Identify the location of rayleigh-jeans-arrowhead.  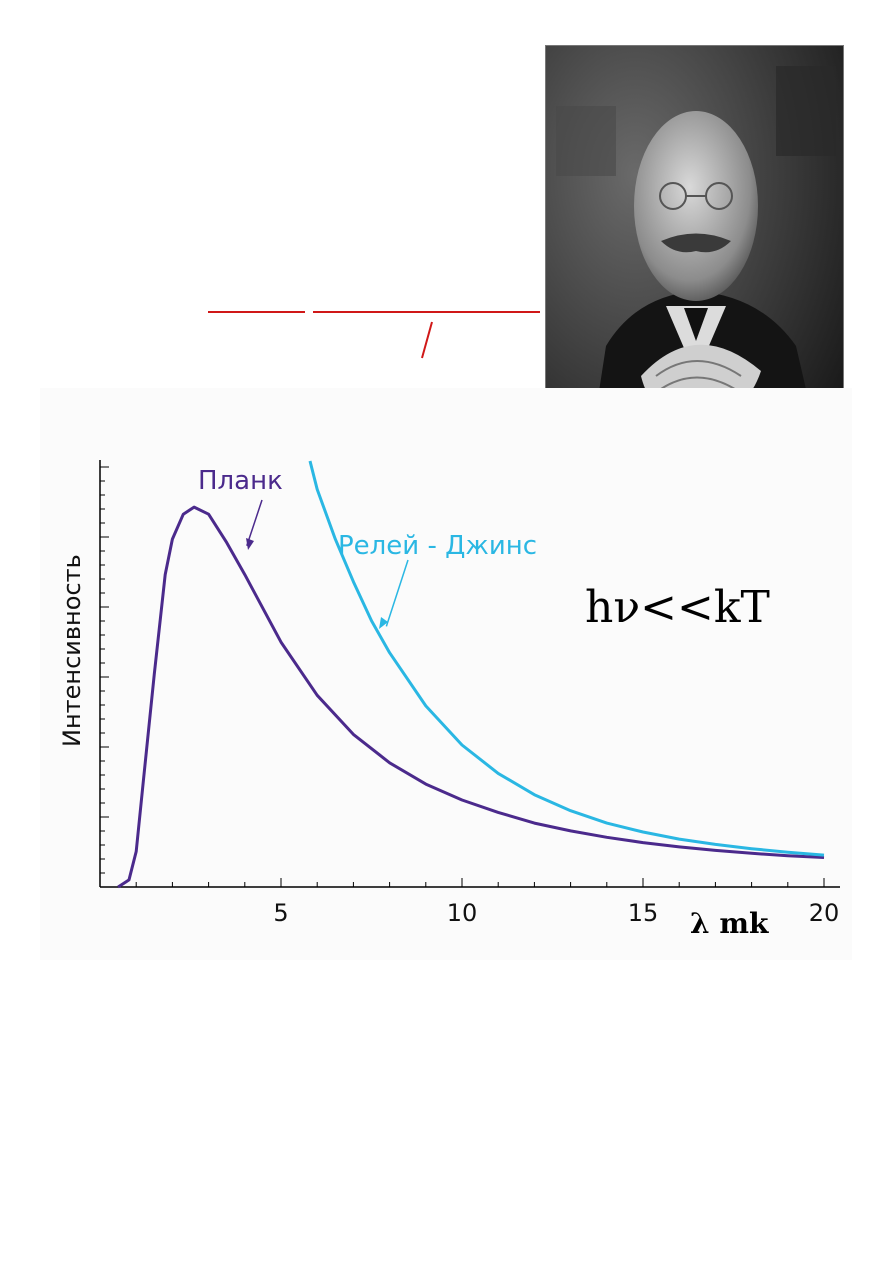
(383, 623).